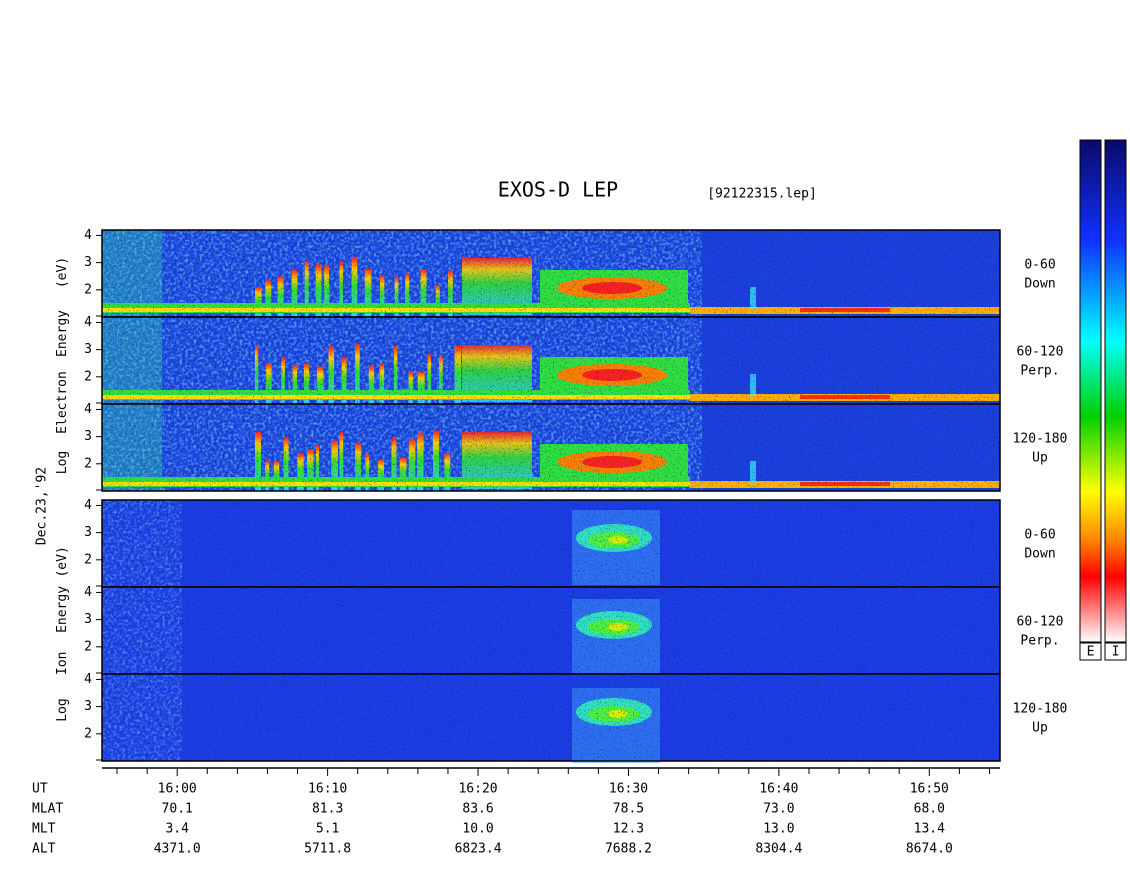  What do you see at coordinates (929, 849) in the screenshot?
I see `ephemeris-value: 8674.0` at bounding box center [929, 849].